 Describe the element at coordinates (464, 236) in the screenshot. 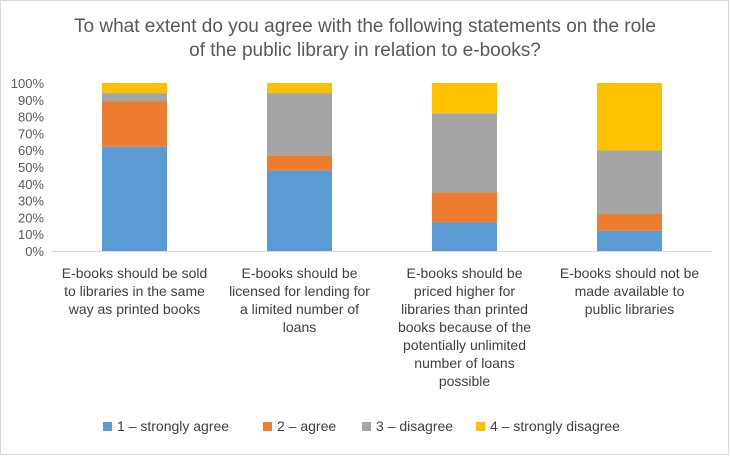

I see `bar-segment-series1-cat3` at that location.